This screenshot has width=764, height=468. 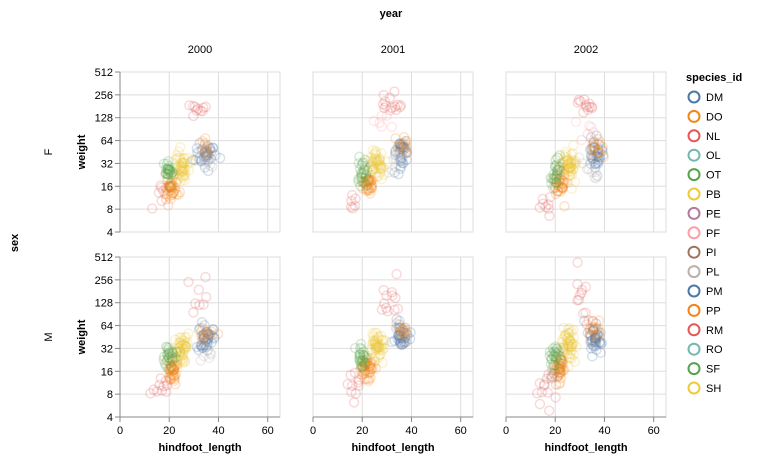 I want to click on legend-symbol-nl, so click(x=694, y=136).